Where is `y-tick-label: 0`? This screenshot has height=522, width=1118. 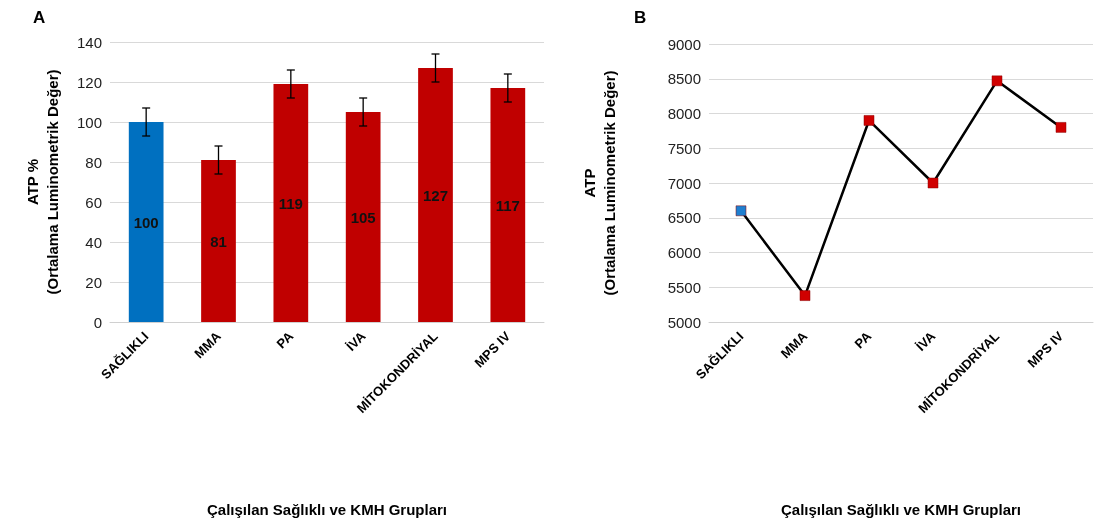
y-tick-label: 0 is located at coordinates (97, 322).